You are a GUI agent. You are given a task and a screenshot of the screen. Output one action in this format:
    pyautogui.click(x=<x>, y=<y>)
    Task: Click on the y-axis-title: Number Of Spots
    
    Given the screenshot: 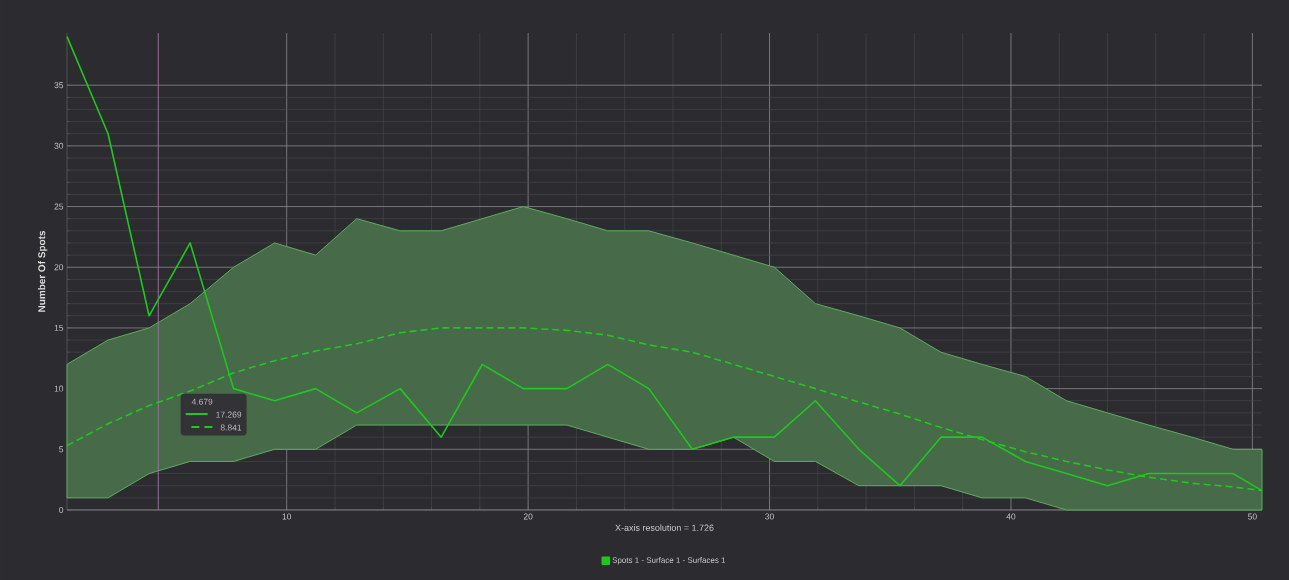 What is the action you would take?
    pyautogui.click(x=42, y=271)
    